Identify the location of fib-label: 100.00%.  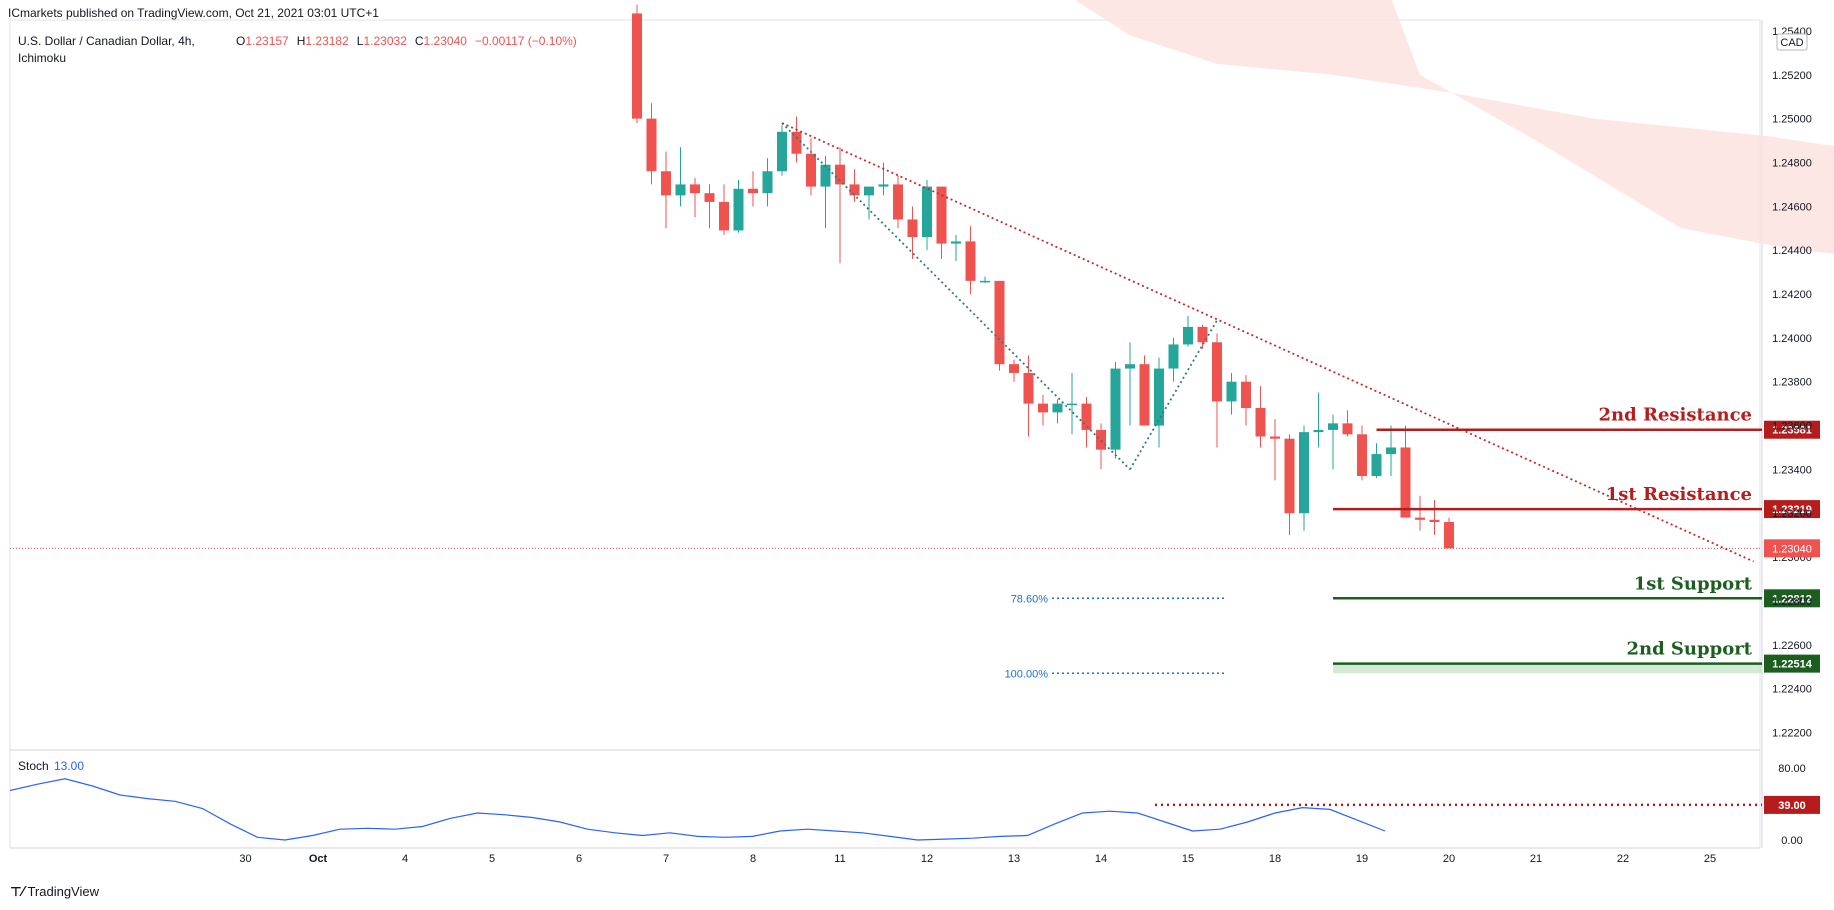
(1027, 674).